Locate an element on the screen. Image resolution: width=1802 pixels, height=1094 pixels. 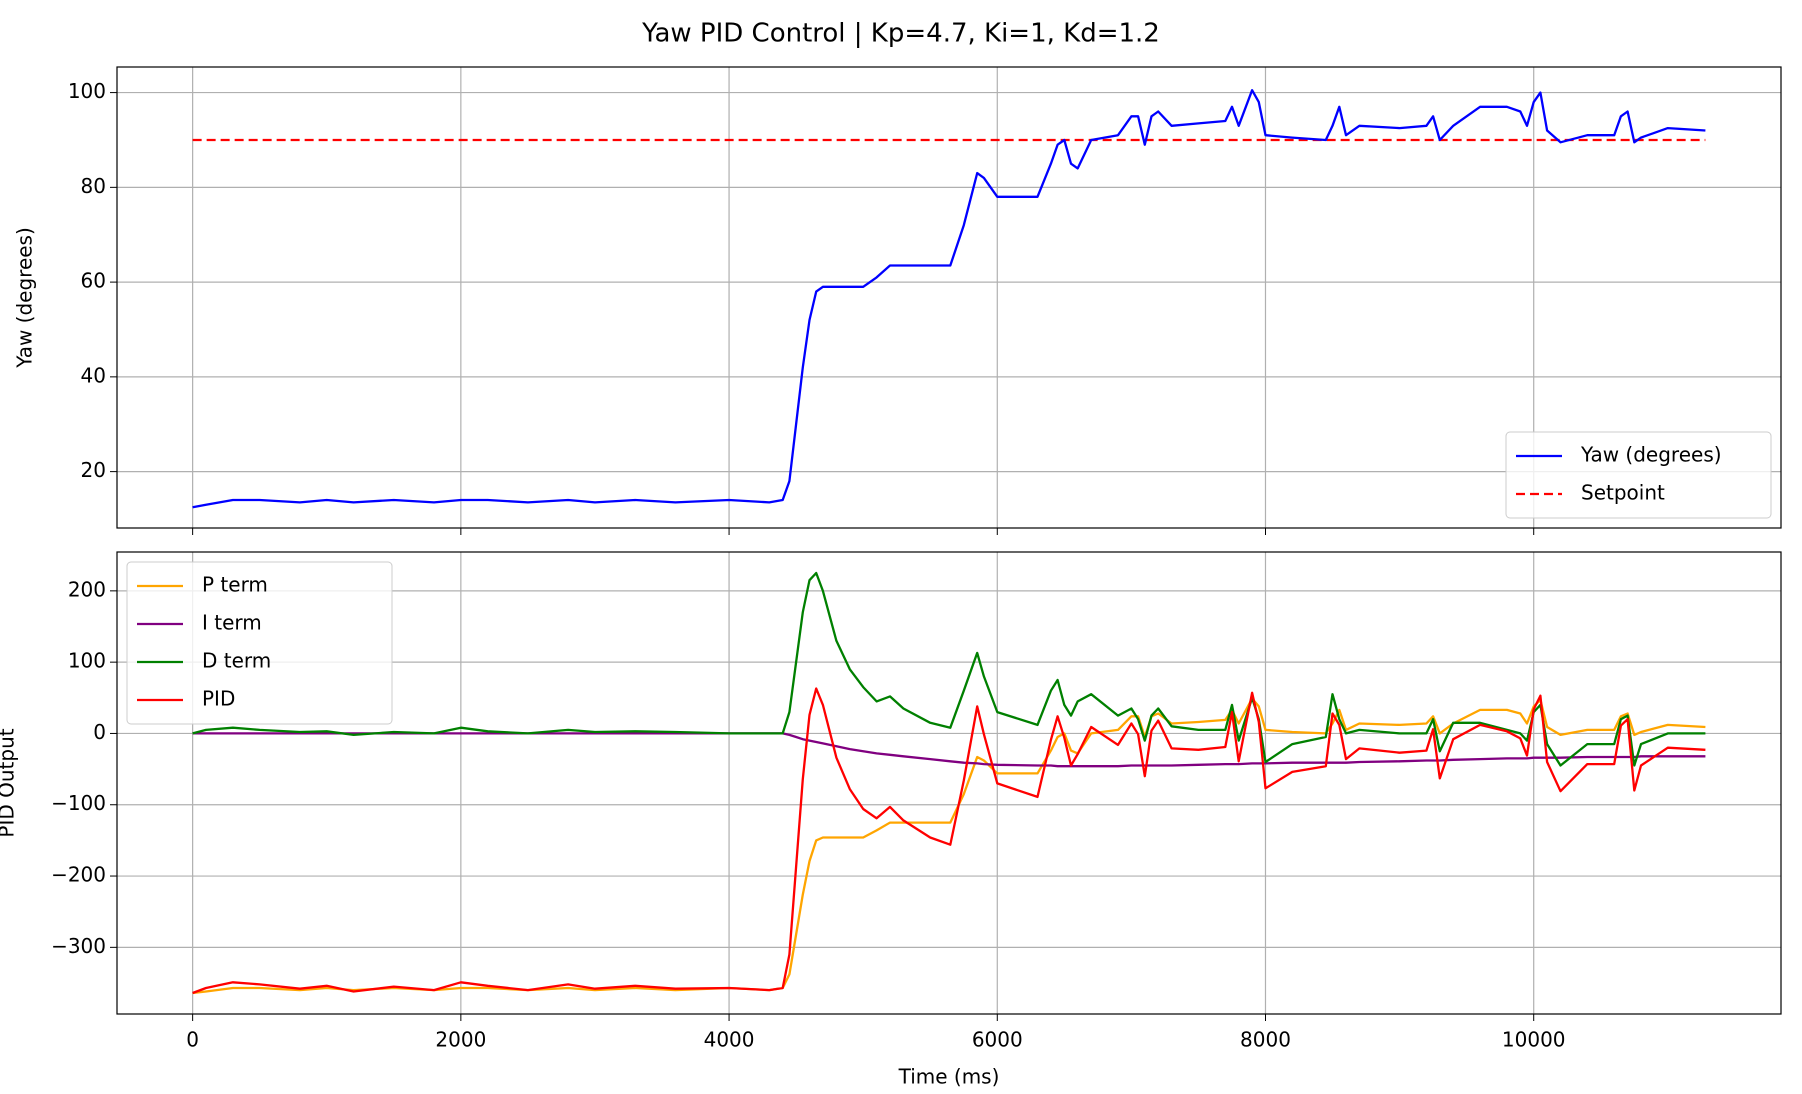
y-tick-label: −100 is located at coordinates (78, 803).